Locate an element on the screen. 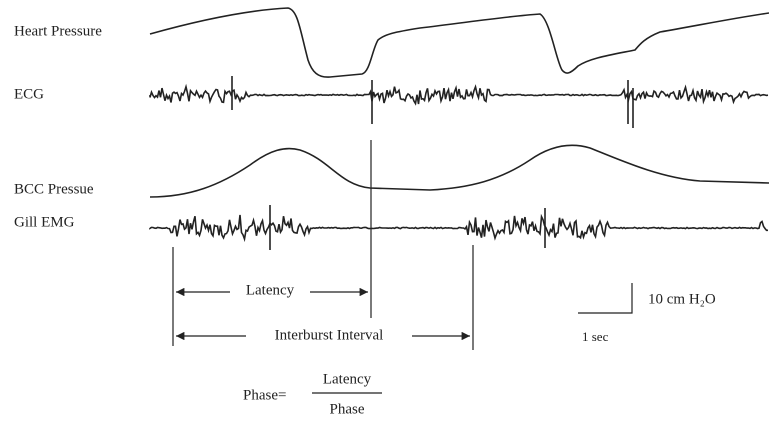 Image resolution: width=769 pixels, height=424 pixels. heart-pressure-trace is located at coordinates (459, 42).